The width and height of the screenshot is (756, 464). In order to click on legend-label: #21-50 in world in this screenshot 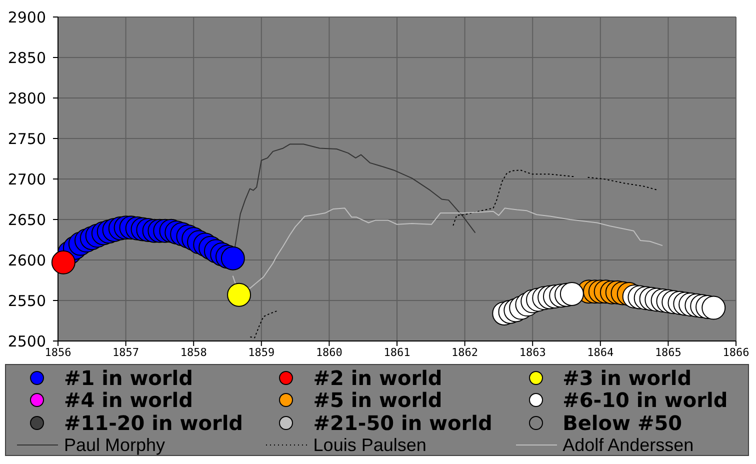, I will do `click(402, 422)`.